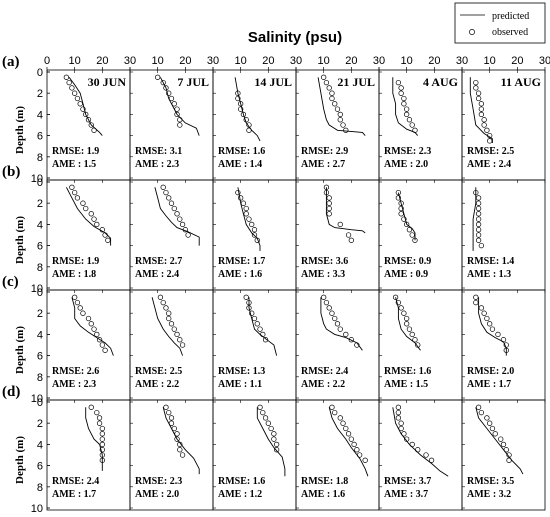  Describe the element at coordinates (503, 455) in the screenshot. I see `cell-frame` at that location.